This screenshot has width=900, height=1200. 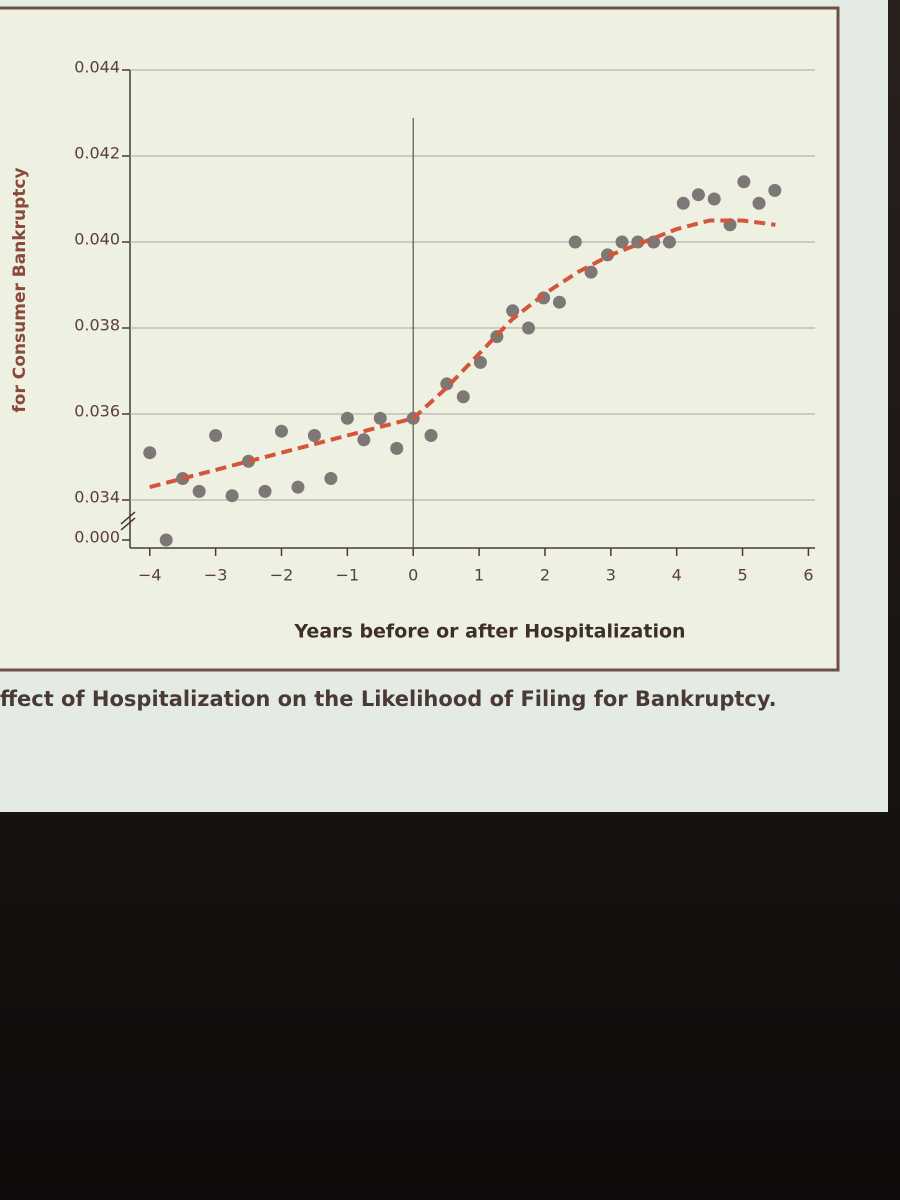 I want to click on x-axis-label: Years before or after Hospitalization, so click(x=489, y=632).